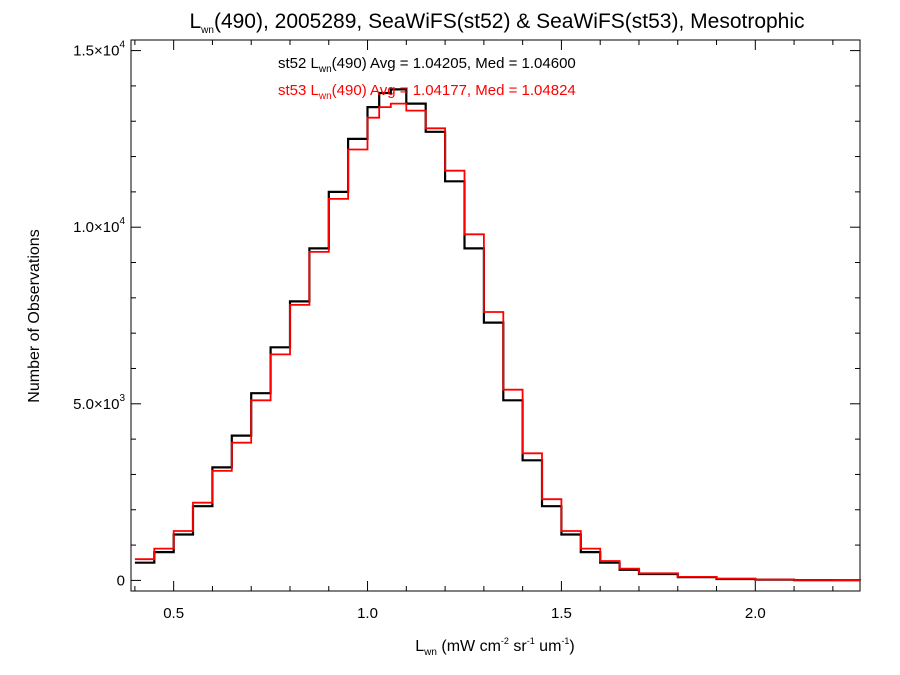 The width and height of the screenshot is (900, 675). What do you see at coordinates (505, 641) in the screenshot?
I see `xlabel-exp-a: -2` at bounding box center [505, 641].